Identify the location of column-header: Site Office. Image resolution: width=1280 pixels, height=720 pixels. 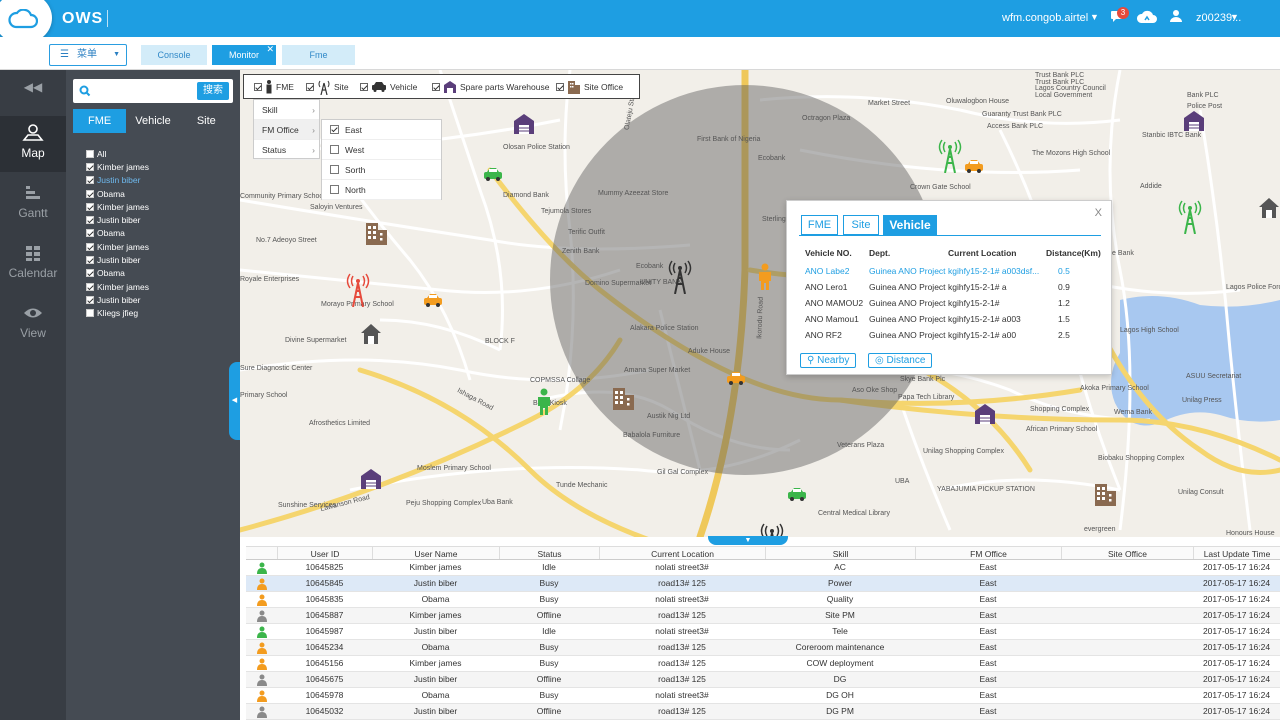
(1127, 553).